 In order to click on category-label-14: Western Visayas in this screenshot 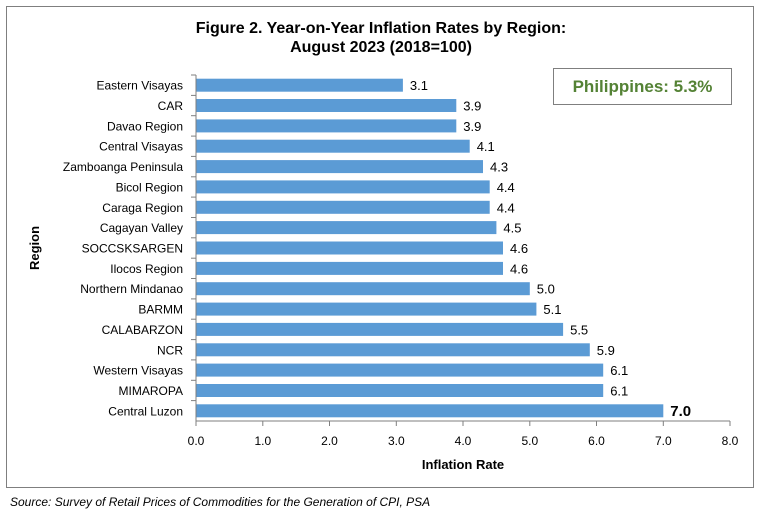, I will do `click(138, 371)`.